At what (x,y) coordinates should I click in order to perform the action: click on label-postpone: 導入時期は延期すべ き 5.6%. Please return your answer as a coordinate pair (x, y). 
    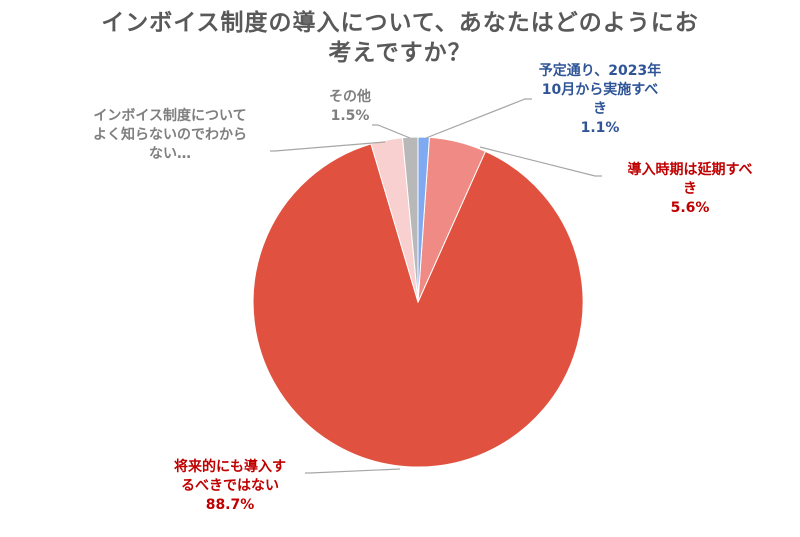
    Looking at the image, I should click on (690, 189).